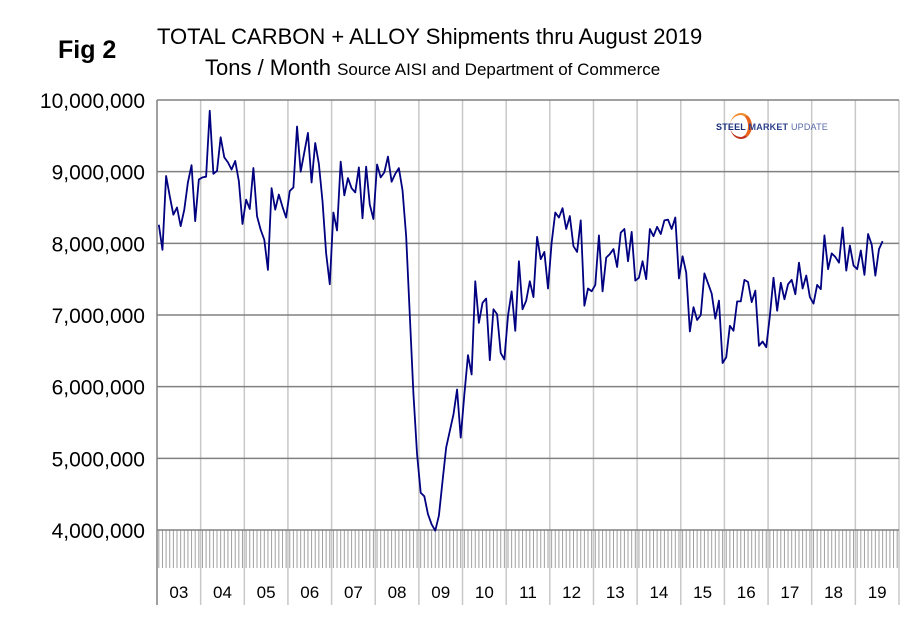 This screenshot has height=622, width=910. I want to click on x-tick-label: 07, so click(353, 592).